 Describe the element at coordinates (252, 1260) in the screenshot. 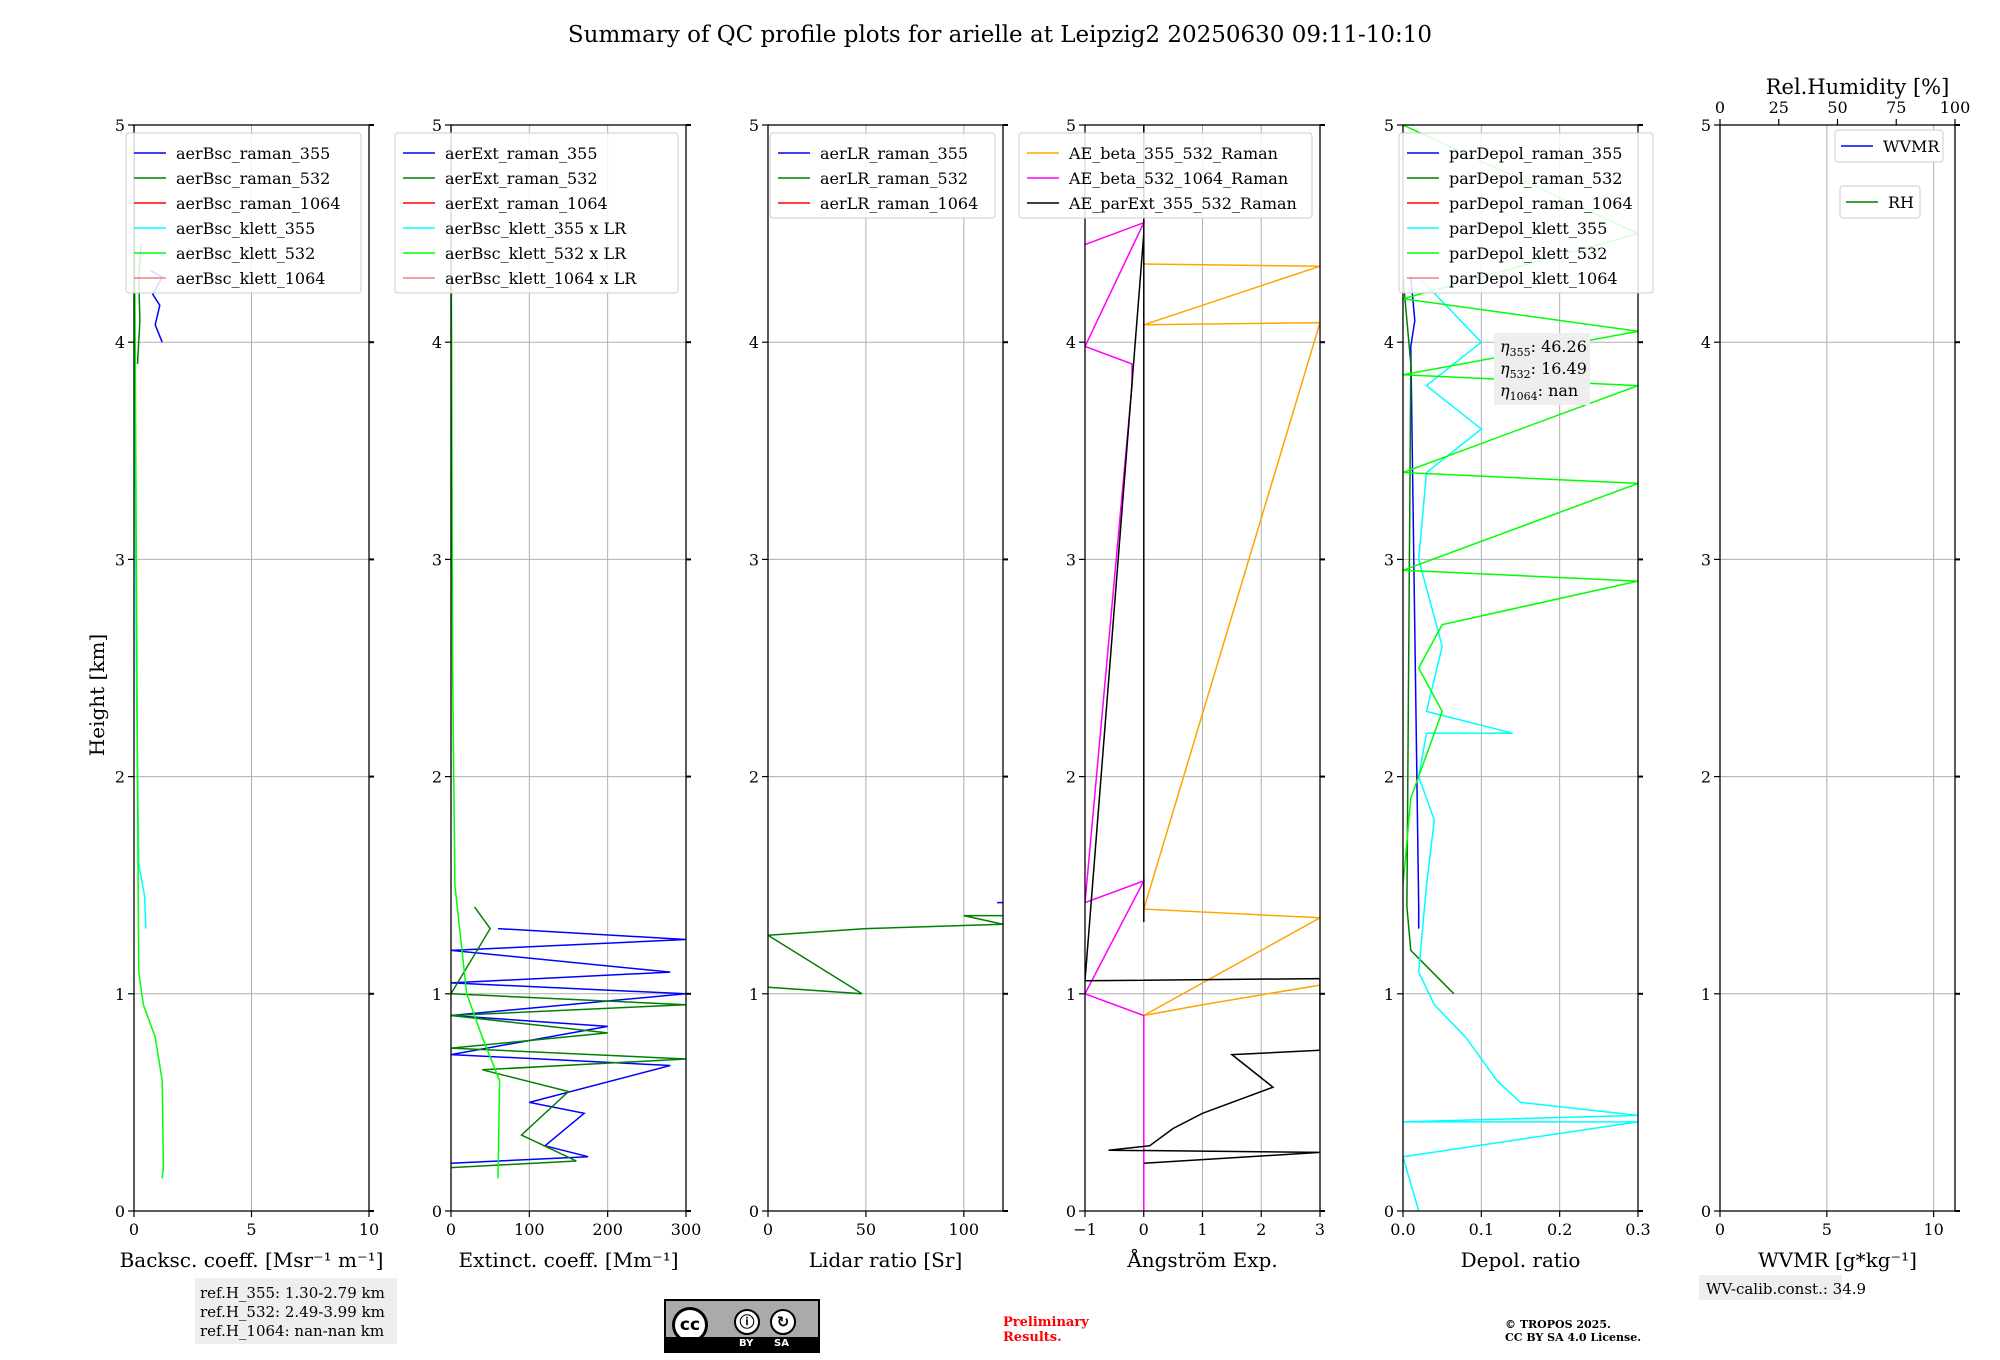

I see `x-axis-label: Backsc. coeff. [Msr⁻¹ m⁻¹]` at that location.